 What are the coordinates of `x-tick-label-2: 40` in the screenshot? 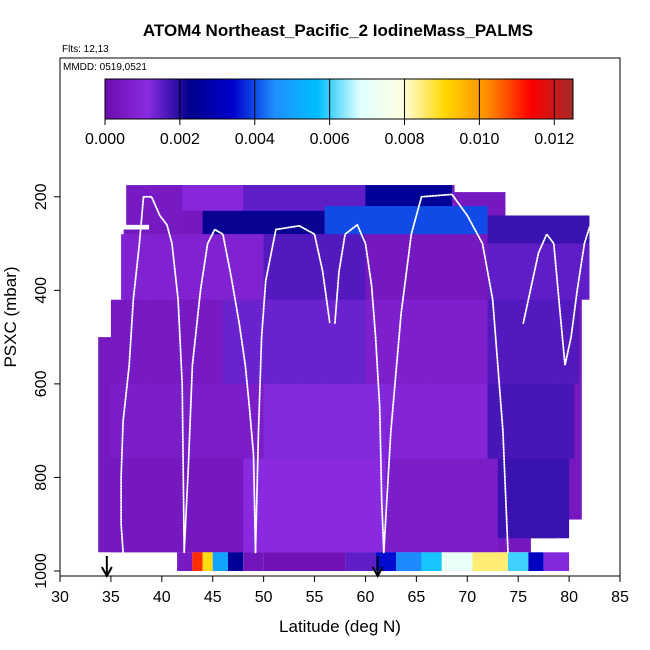 It's located at (162, 597).